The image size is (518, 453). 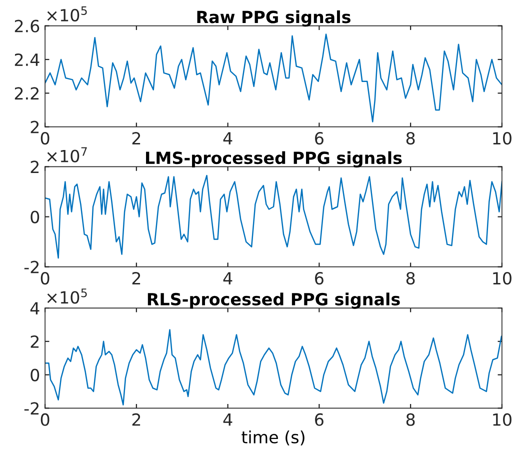 I want to click on y-tick-label: 2.4, so click(x=27, y=59).